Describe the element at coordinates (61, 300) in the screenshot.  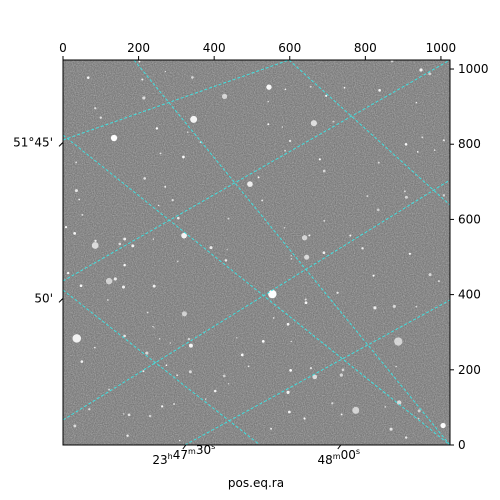
I see `dec-tick` at that location.